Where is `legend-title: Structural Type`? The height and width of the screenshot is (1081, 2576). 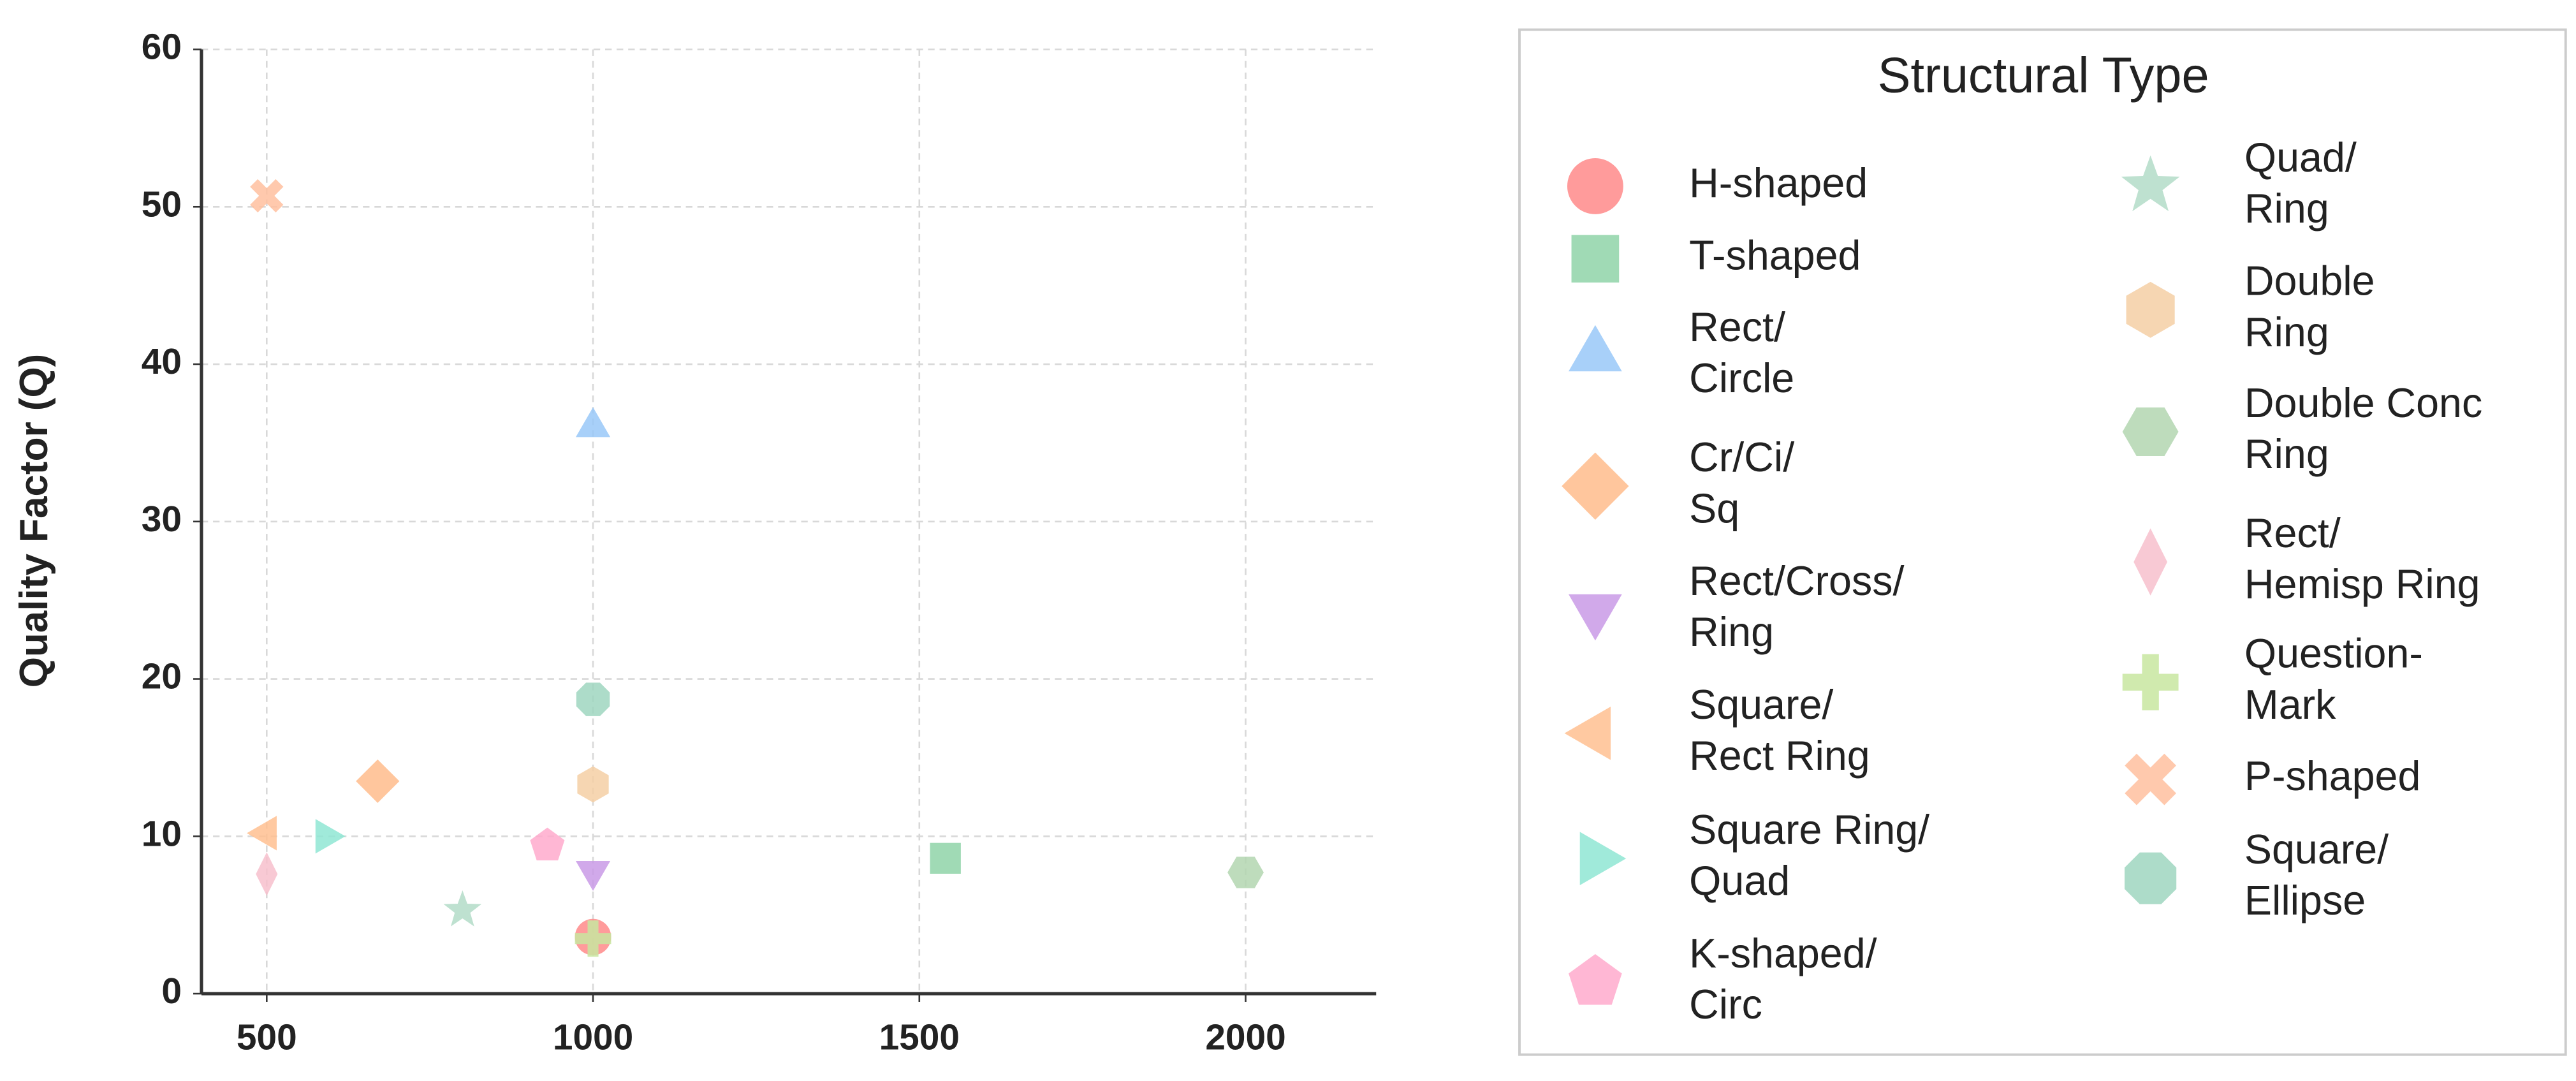
legend-title: Structural Type is located at coordinates (2043, 75).